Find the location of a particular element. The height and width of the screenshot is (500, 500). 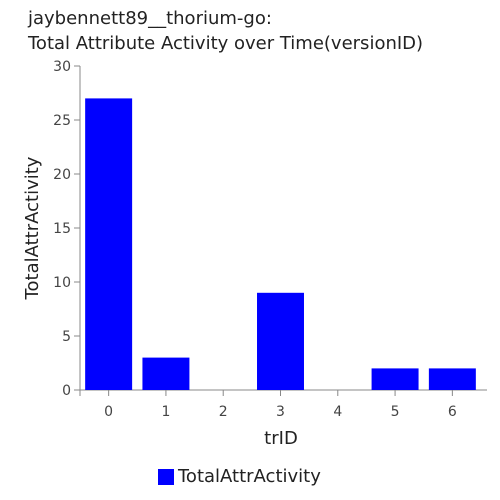

x-tick-label: 0 is located at coordinates (108, 412).